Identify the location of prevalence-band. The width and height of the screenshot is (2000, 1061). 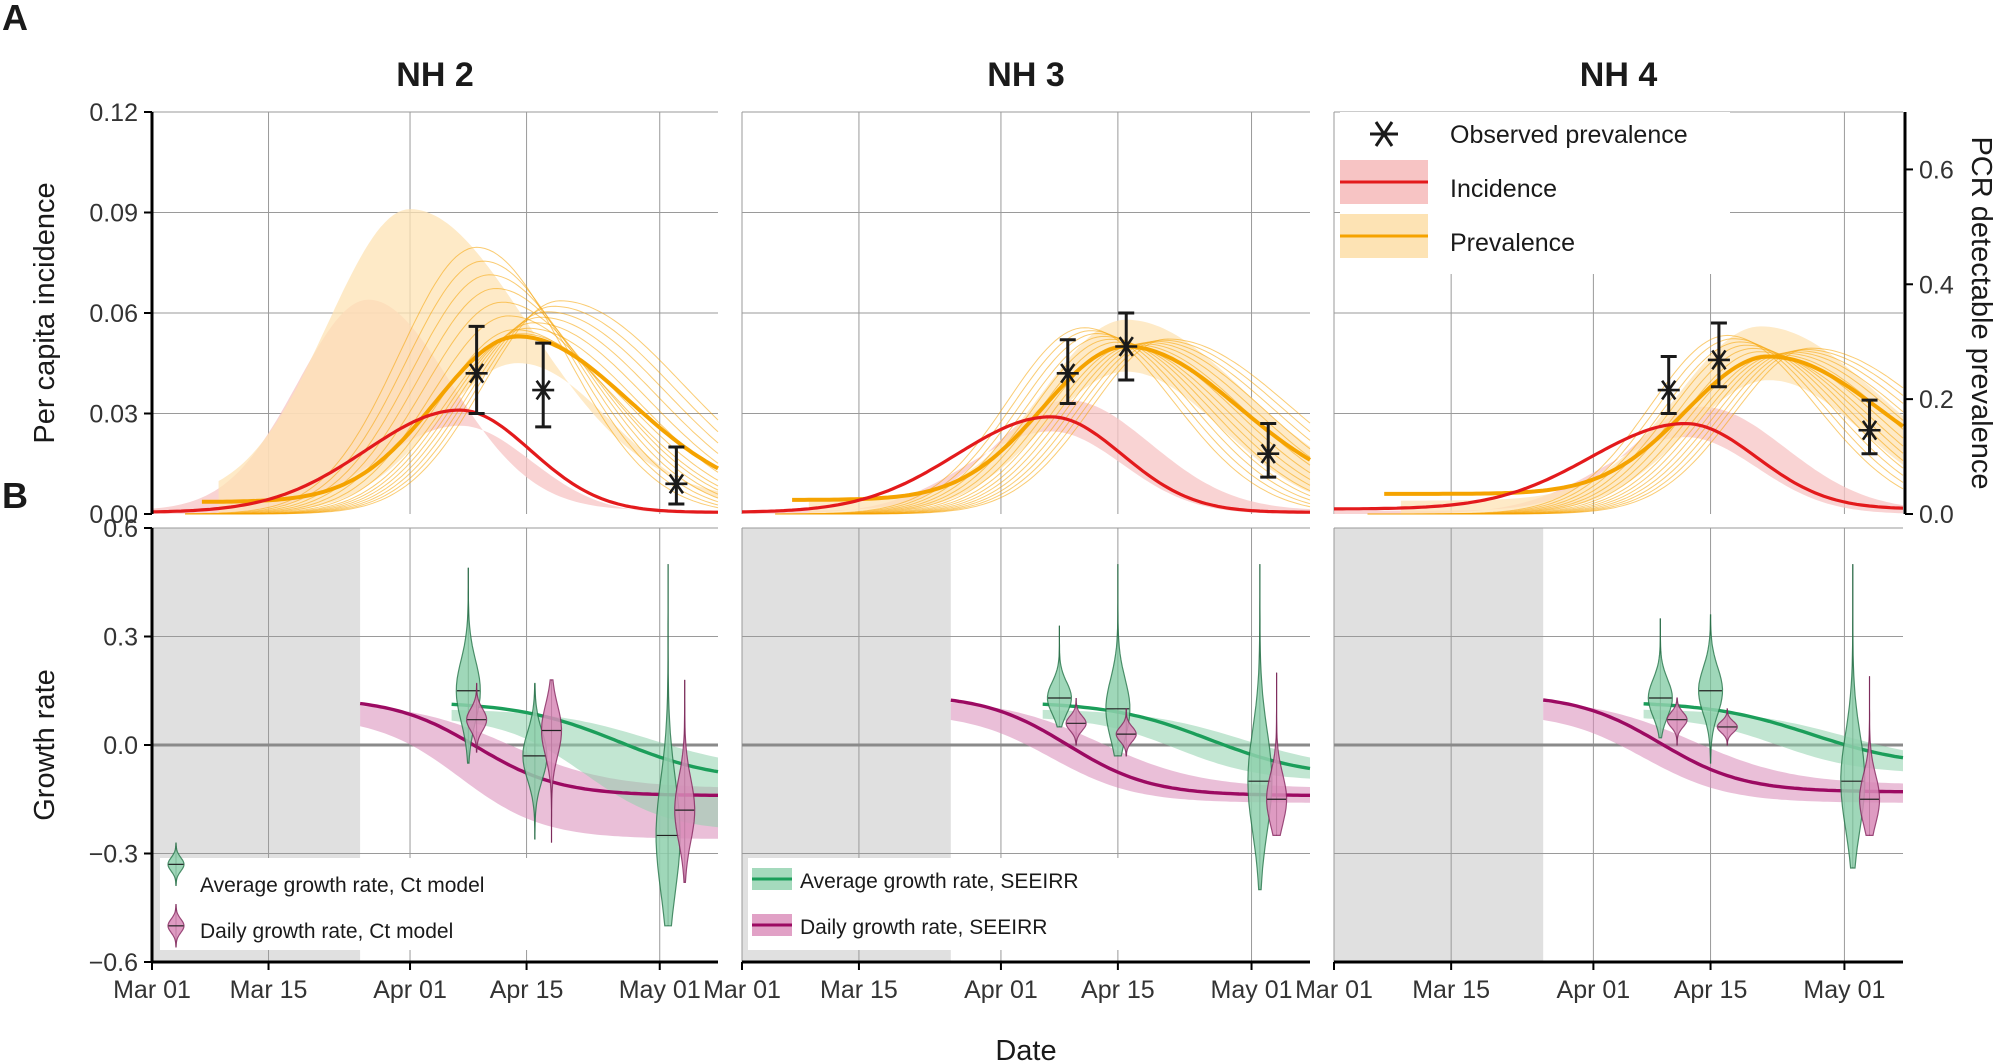
(1651, 420).